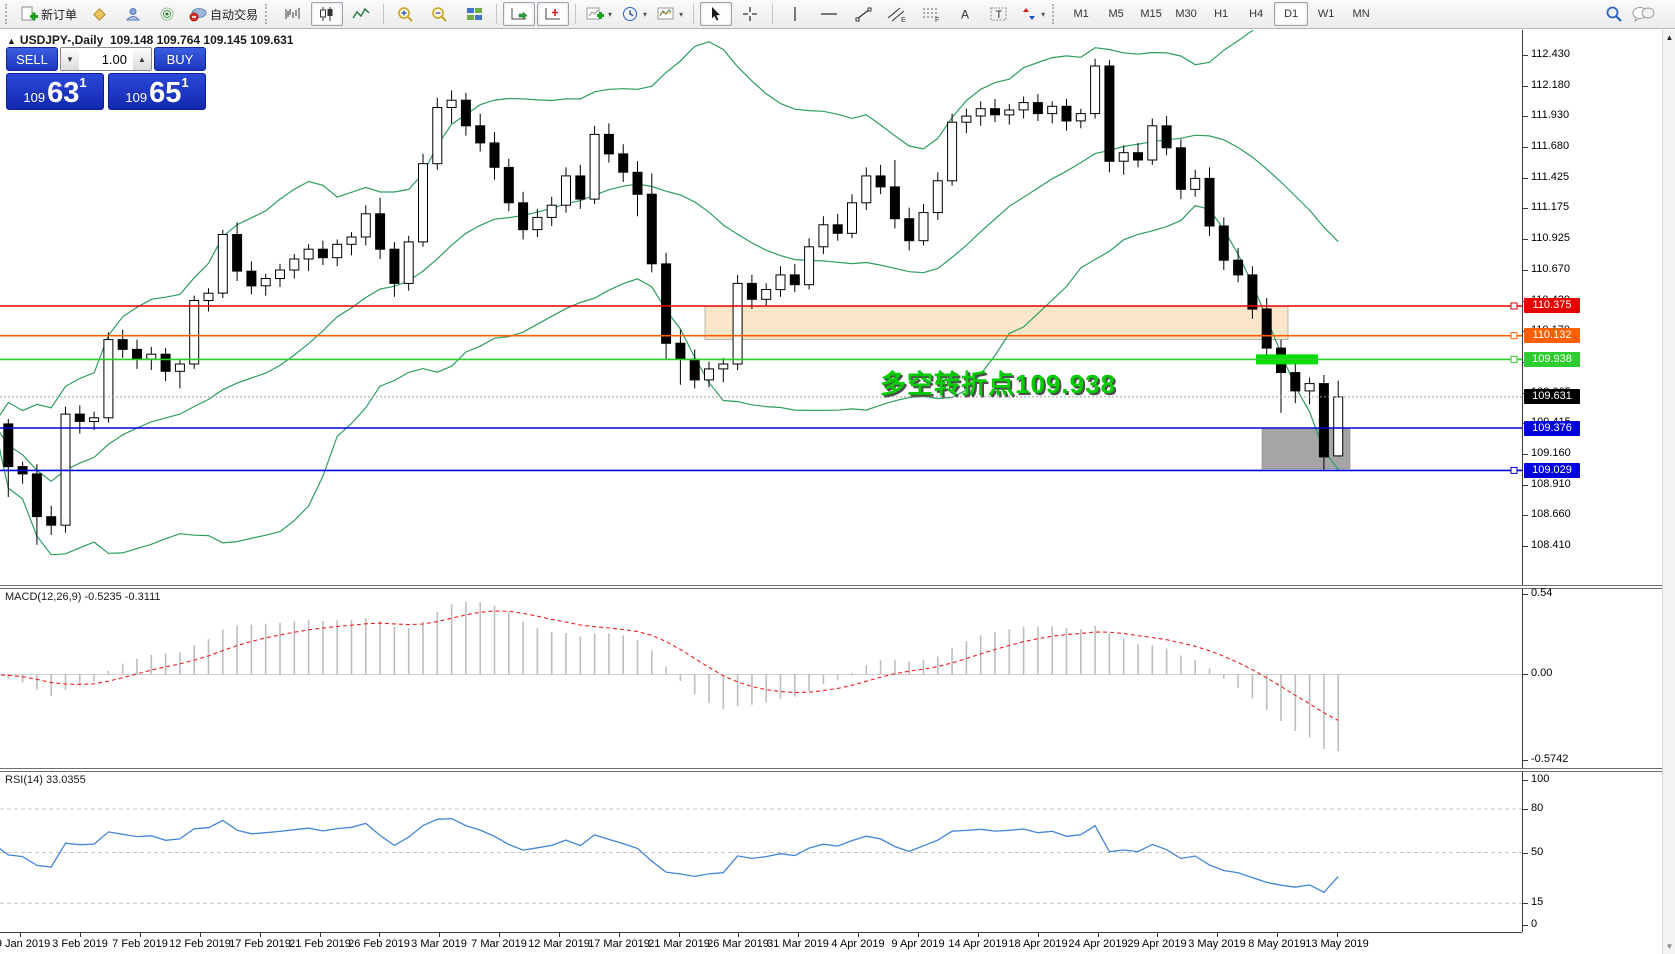 Image resolution: width=1675 pixels, height=954 pixels. Describe the element at coordinates (1116, 14) in the screenshot. I see `timeframe-m5: M5` at that location.